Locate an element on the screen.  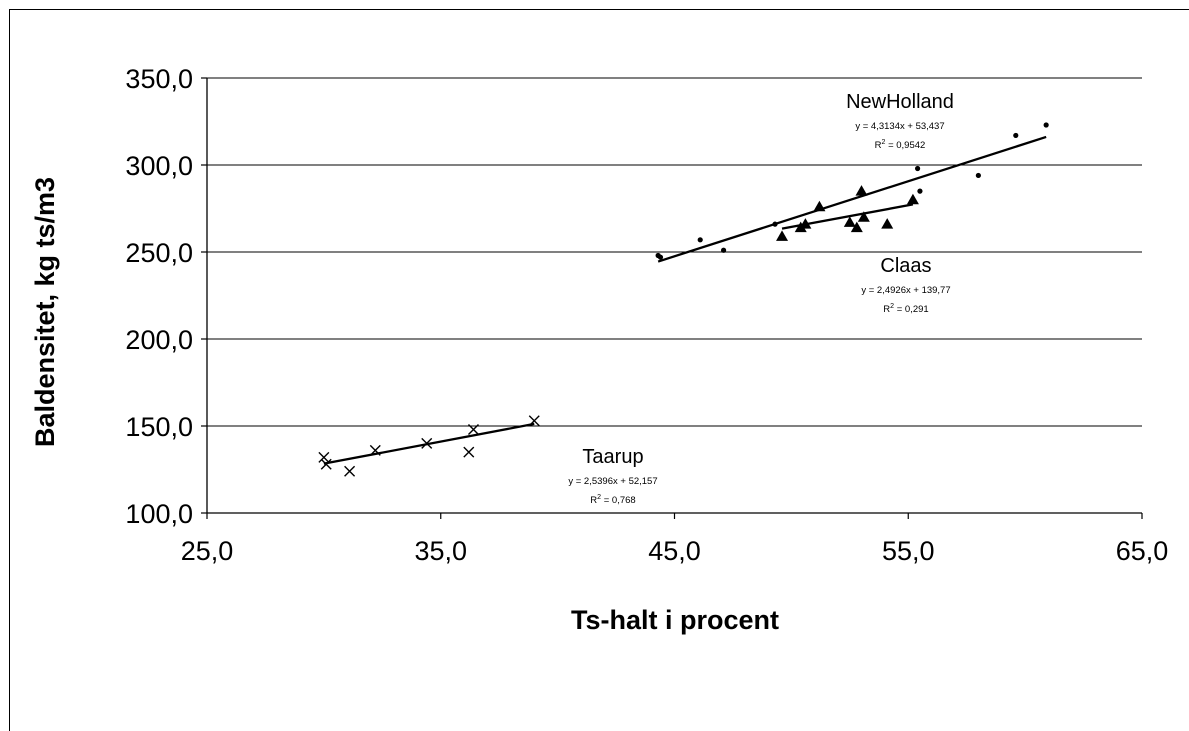
x-tick-label: 45,0 is located at coordinates (674, 551).